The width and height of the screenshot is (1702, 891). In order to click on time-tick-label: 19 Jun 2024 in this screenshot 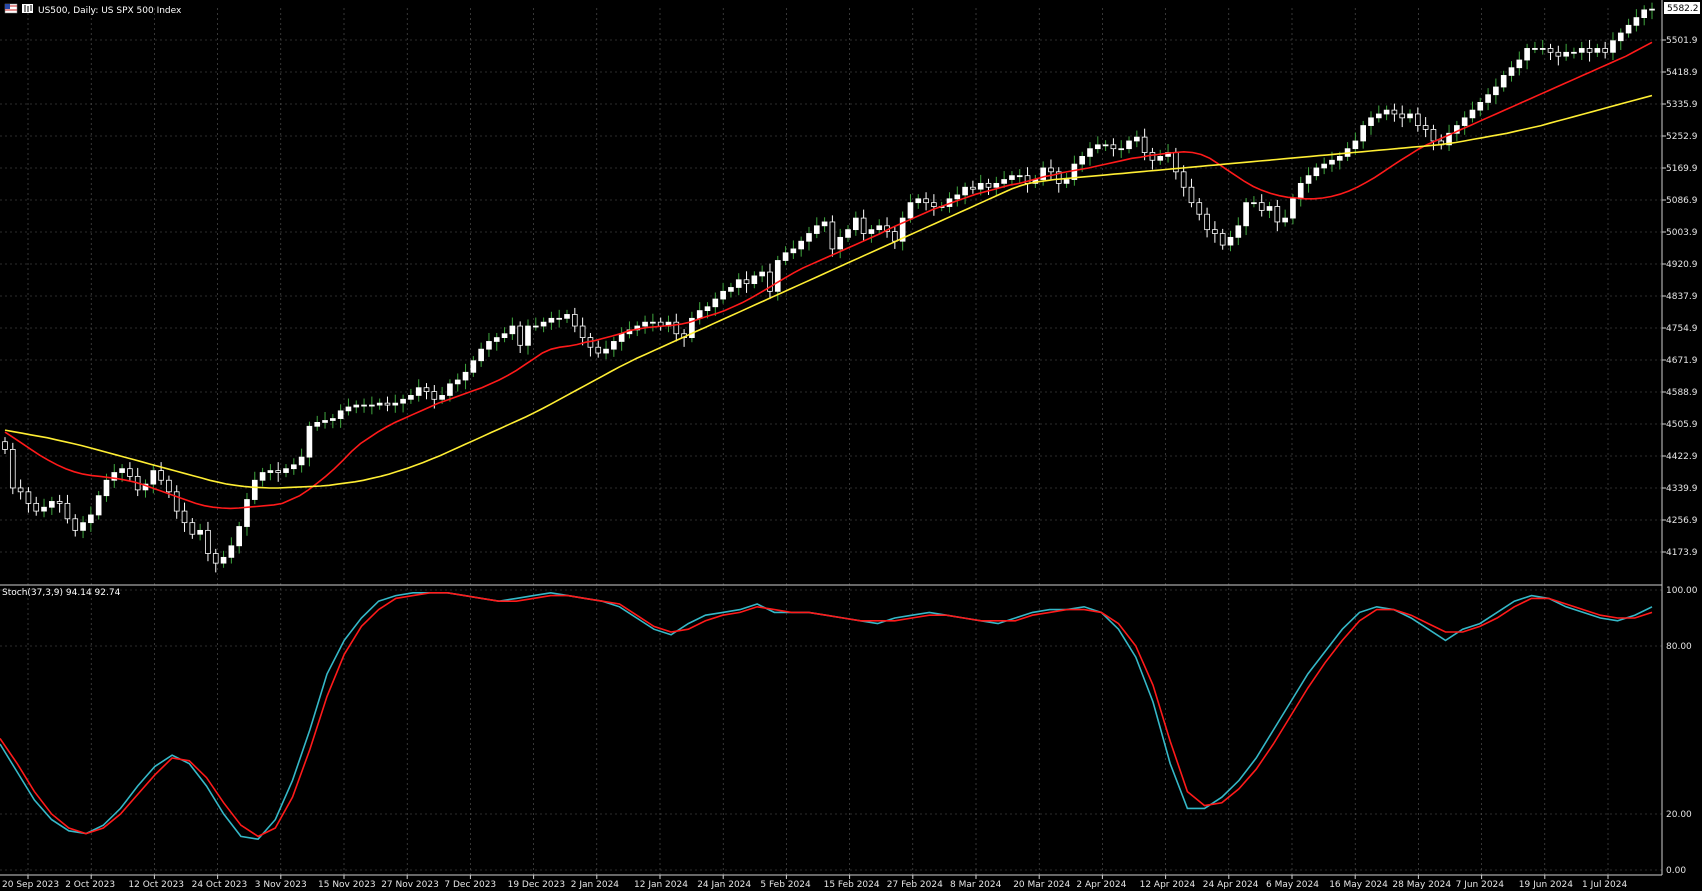, I will do `click(1546, 885)`.